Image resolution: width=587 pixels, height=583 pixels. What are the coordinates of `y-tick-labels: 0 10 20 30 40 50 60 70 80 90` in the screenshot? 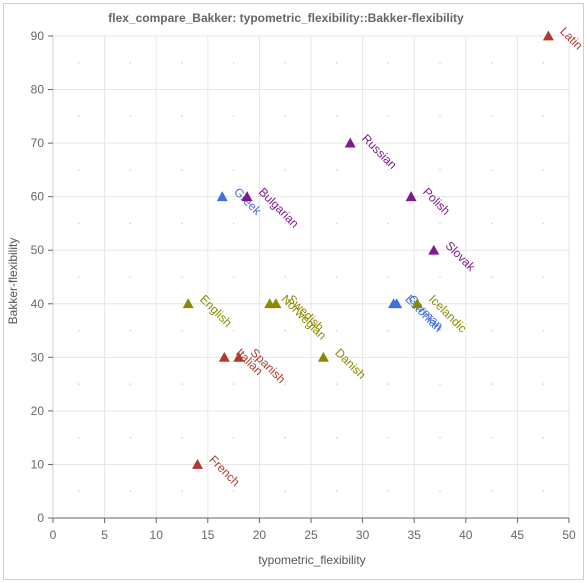 It's located at (42, 277).